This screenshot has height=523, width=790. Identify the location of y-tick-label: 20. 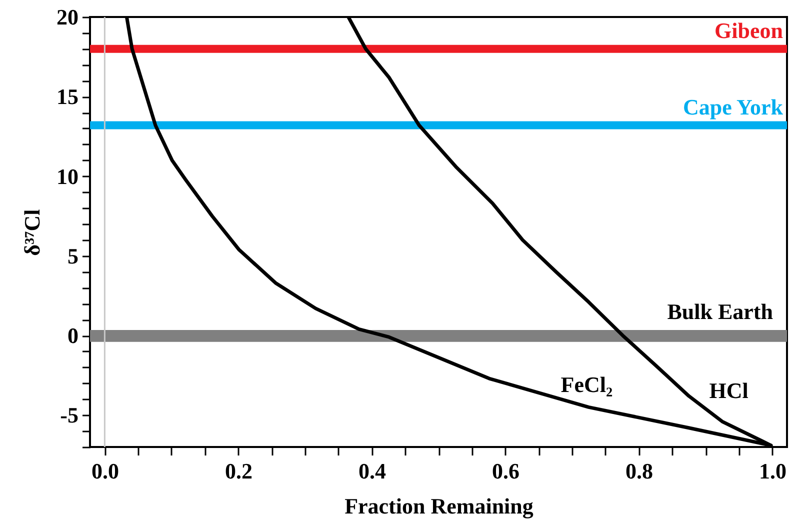
(67, 17).